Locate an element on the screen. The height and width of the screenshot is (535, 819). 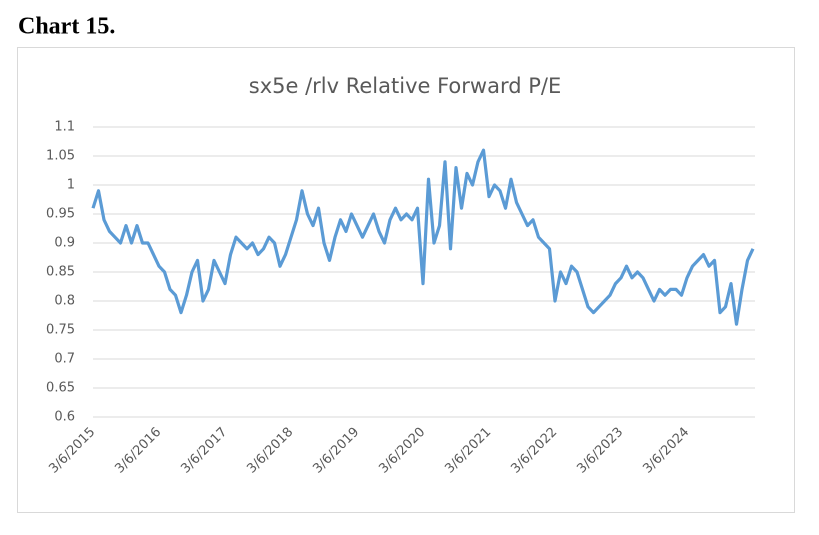
y-tick-label: 0.7 is located at coordinates (64, 359).